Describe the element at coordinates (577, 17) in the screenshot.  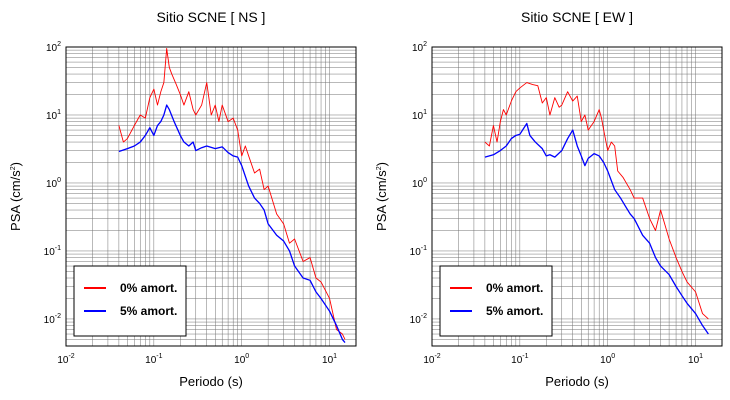
I see `chart-title: Sitio SCNE [ EW ]` at that location.